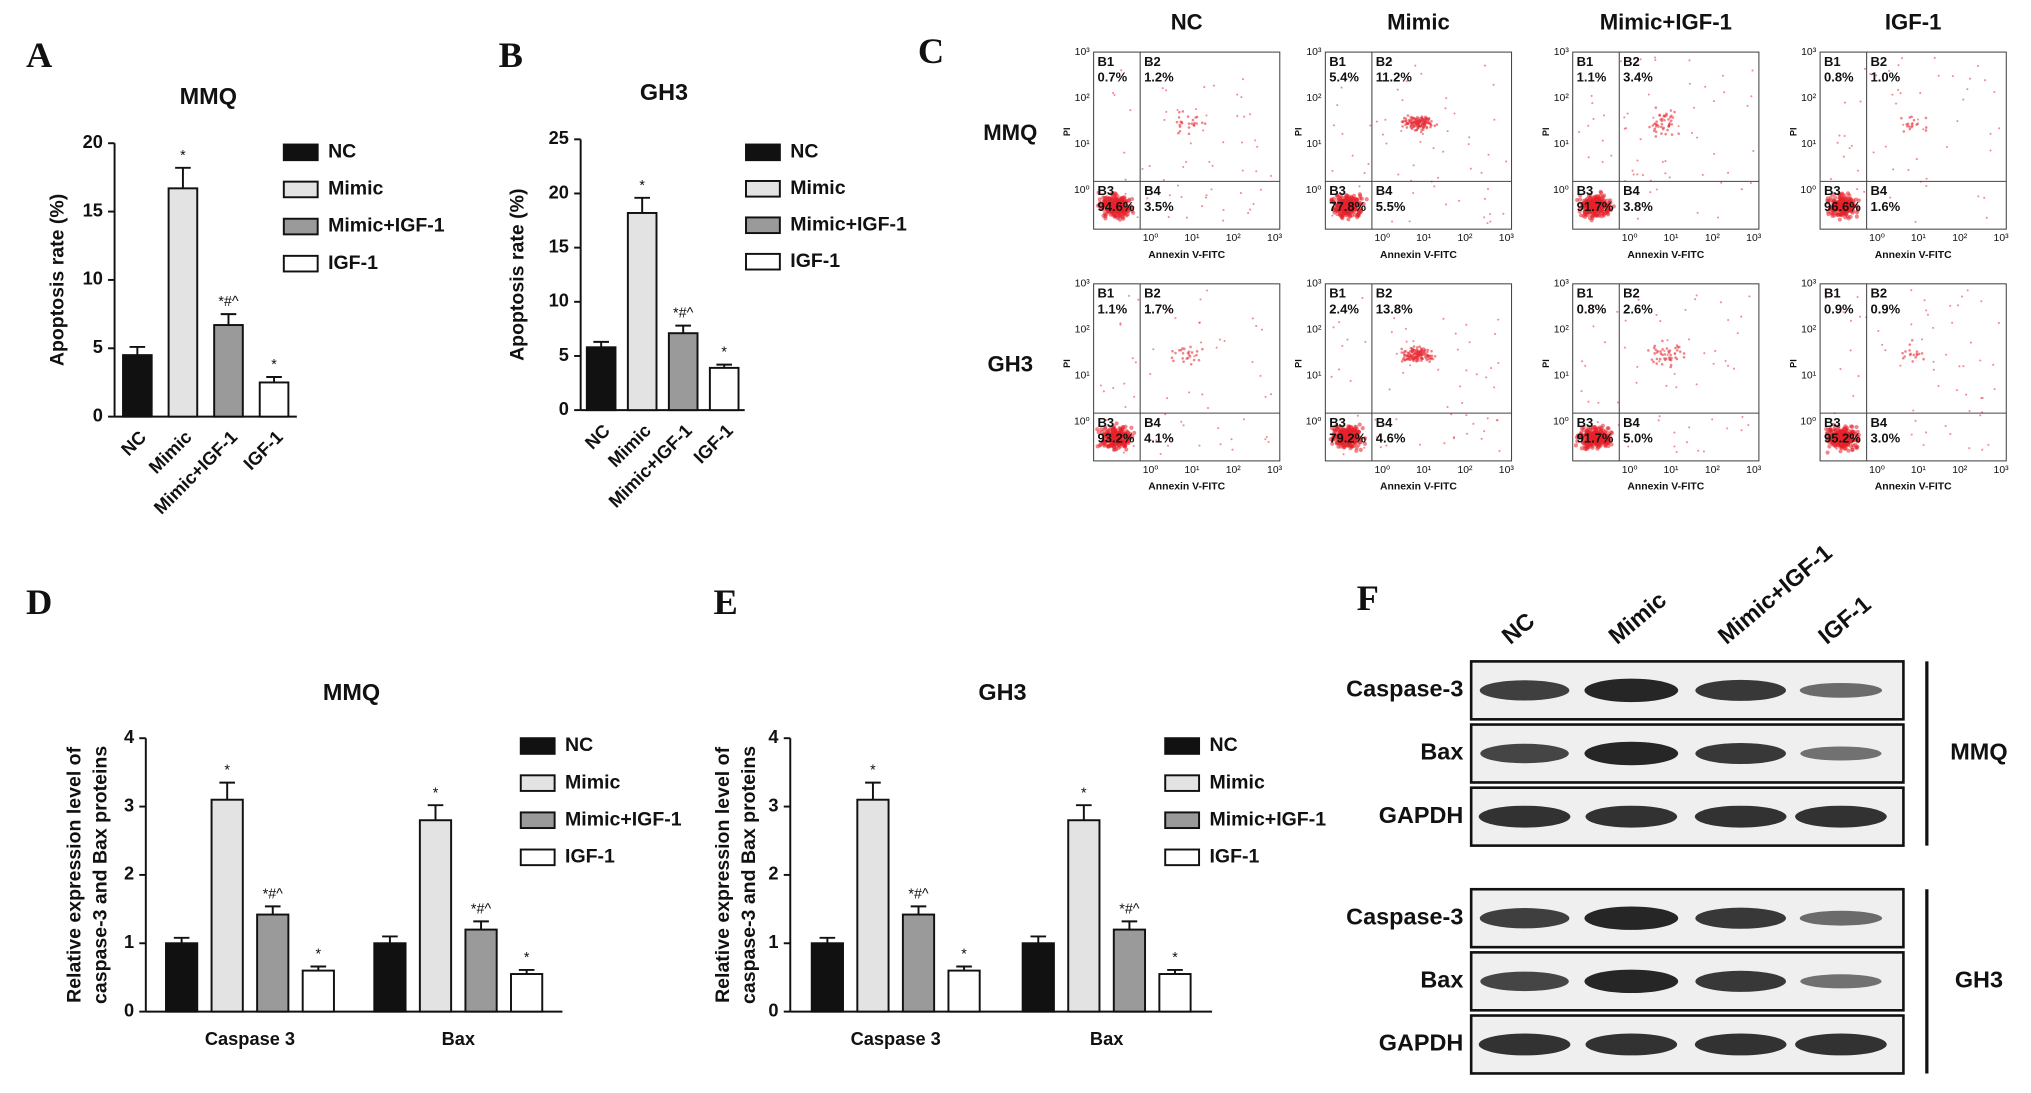 This screenshot has height=1093, width=2031. I want to click on y-tick-label: 10³, so click(1562, 284).